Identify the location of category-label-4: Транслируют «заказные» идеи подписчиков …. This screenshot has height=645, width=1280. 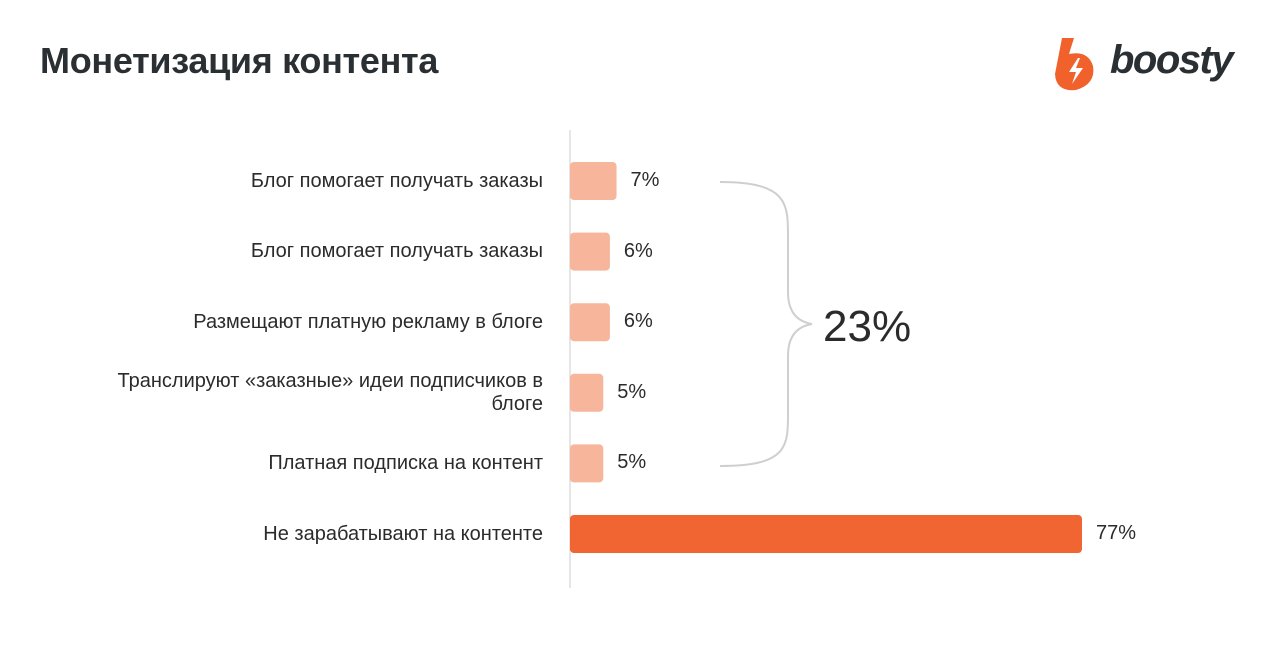
(330, 392).